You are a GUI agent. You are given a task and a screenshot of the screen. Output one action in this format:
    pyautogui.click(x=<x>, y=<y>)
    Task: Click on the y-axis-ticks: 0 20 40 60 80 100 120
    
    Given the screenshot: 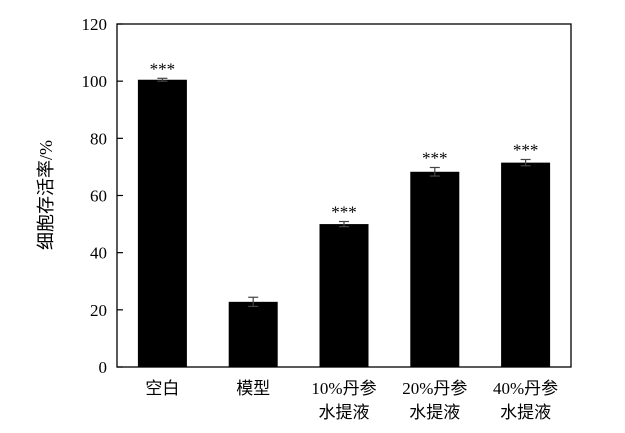 What is the action you would take?
    pyautogui.click(x=102, y=196)
    